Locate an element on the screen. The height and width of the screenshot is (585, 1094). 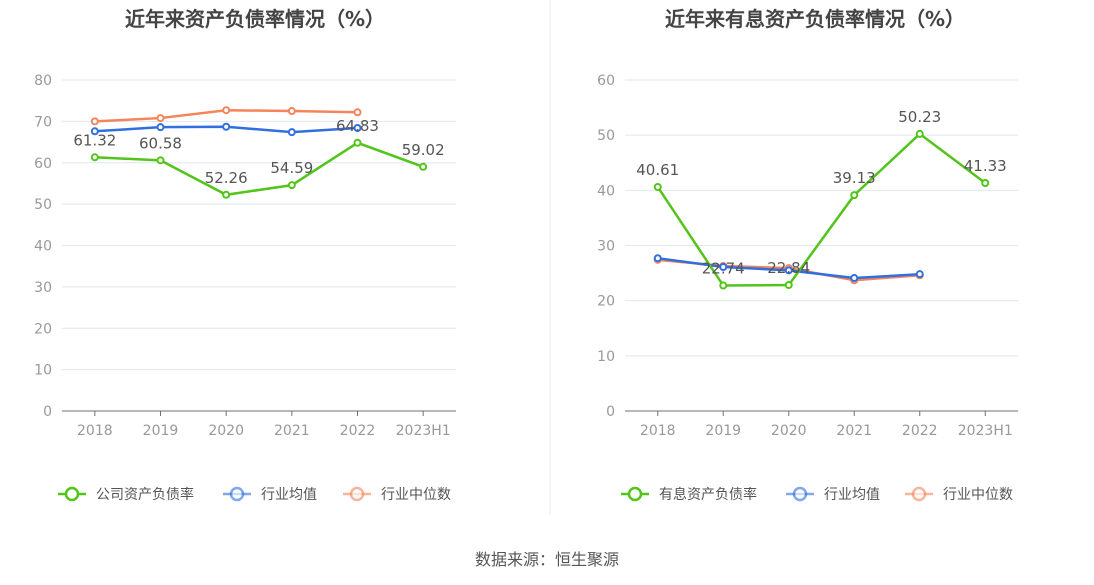
source-note: 数据来源：恒生聚源 is located at coordinates (546, 559).